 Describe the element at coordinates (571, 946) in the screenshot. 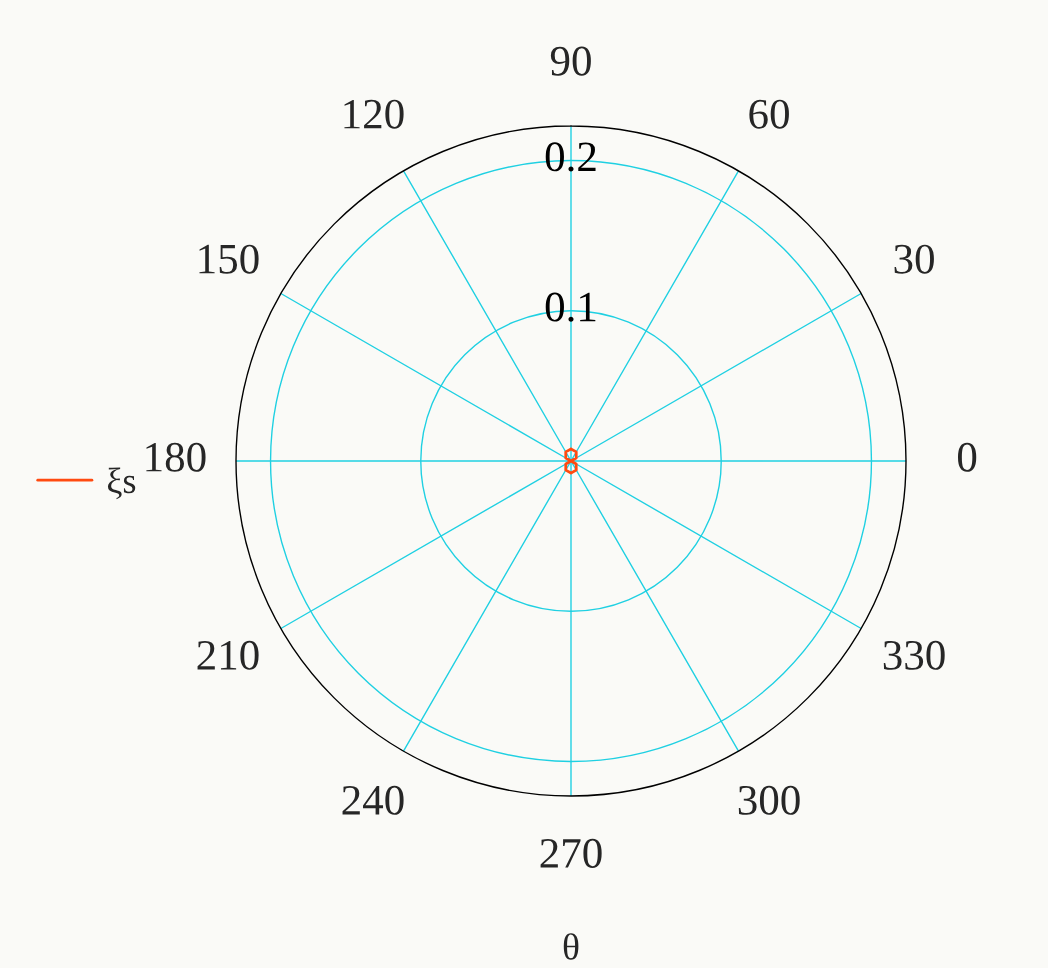

I see `text: θ` at that location.